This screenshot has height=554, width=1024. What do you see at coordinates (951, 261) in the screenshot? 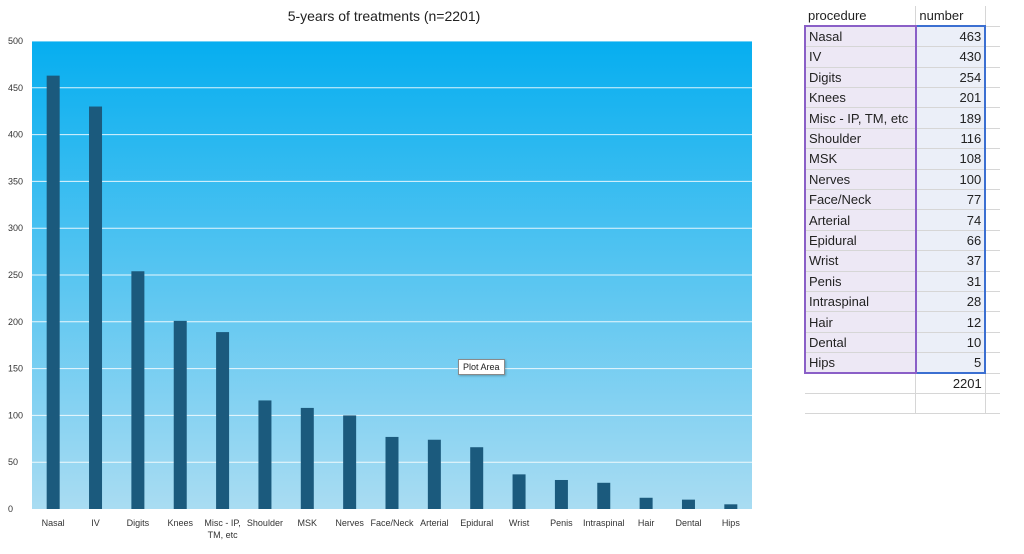
I see `number-cell: 37` at bounding box center [951, 261].